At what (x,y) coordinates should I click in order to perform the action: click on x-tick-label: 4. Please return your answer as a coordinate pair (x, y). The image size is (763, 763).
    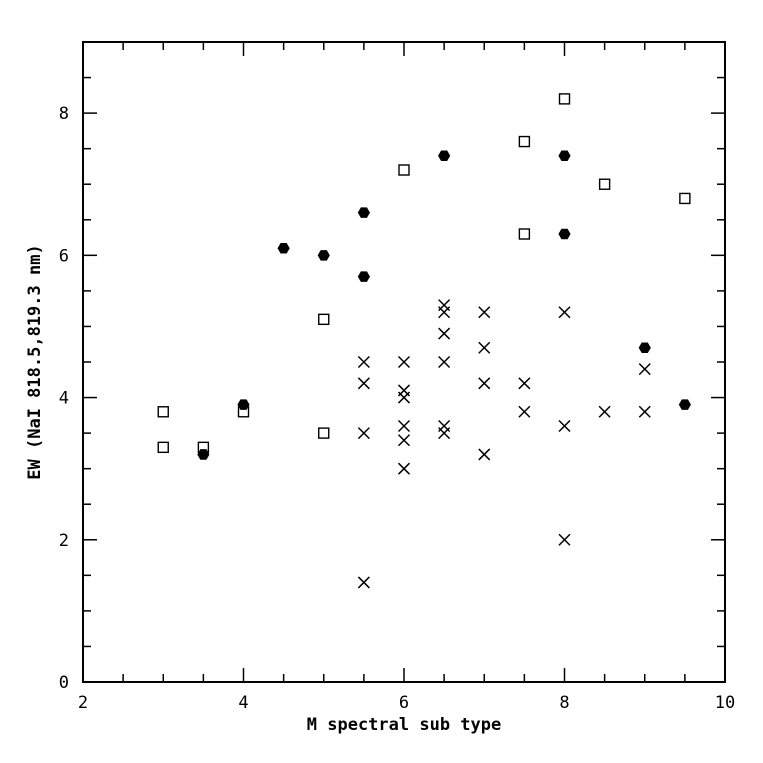
    Looking at the image, I should click on (243, 703).